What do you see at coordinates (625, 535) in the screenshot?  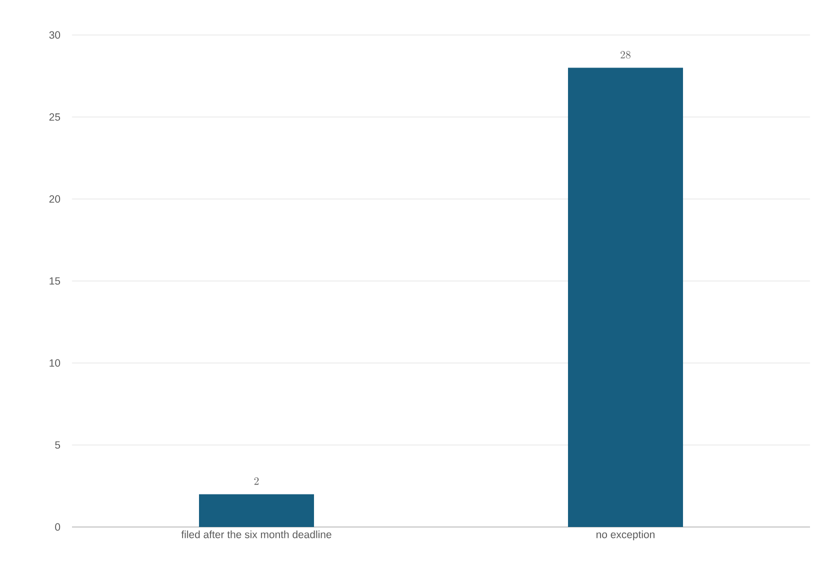 I see `x-tick-label: no exception` at bounding box center [625, 535].